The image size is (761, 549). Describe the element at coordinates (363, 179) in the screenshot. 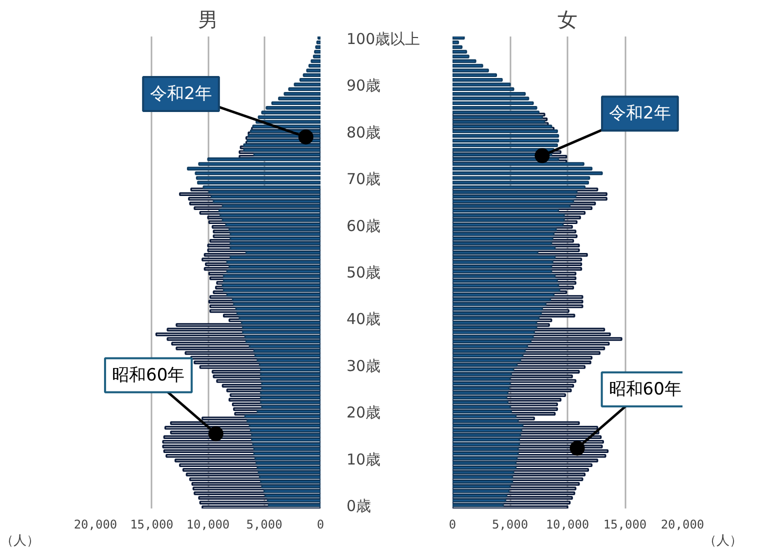

I see `y-tick-label: 70歳` at that location.